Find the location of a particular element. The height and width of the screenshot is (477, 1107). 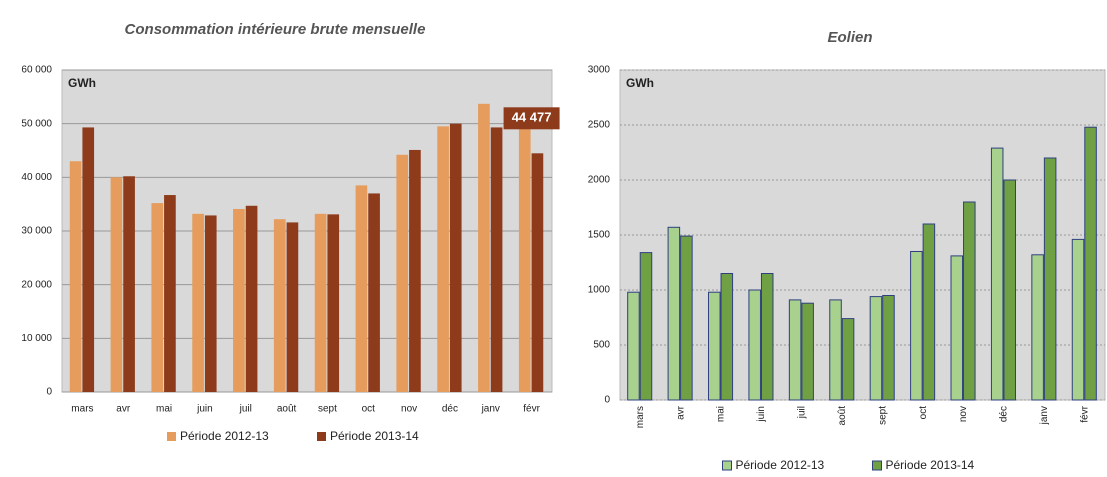

chart-title: Consommation intérieure brute mensuelle is located at coordinates (275, 29).